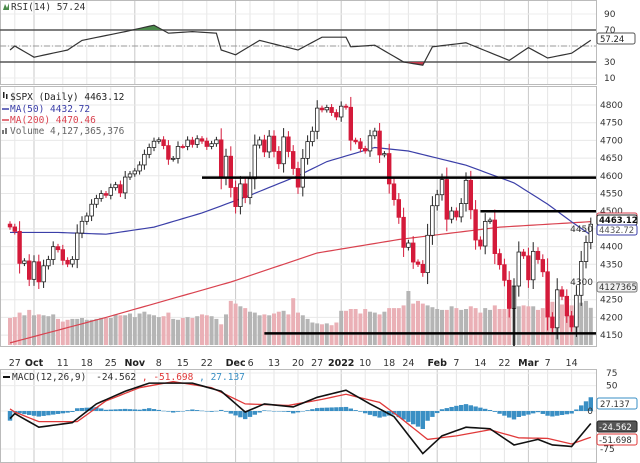  I want to click on price-tag: 4463.12, so click(618, 221).